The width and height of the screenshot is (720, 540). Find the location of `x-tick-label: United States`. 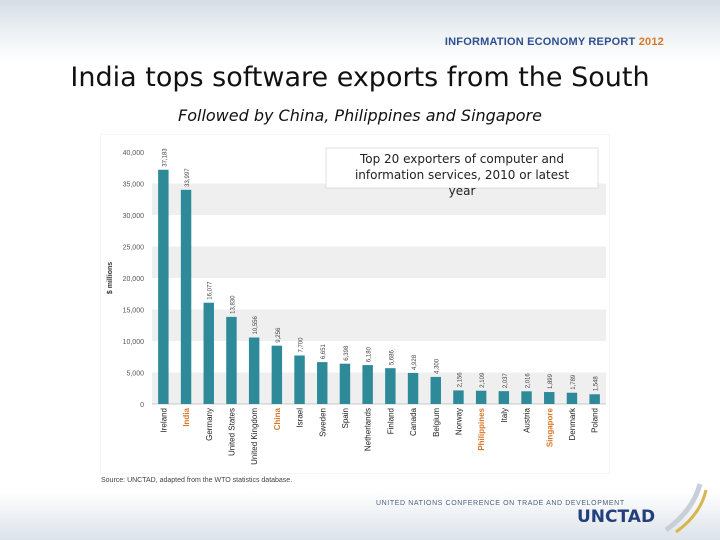

x-tick-label: United States is located at coordinates (231, 432).